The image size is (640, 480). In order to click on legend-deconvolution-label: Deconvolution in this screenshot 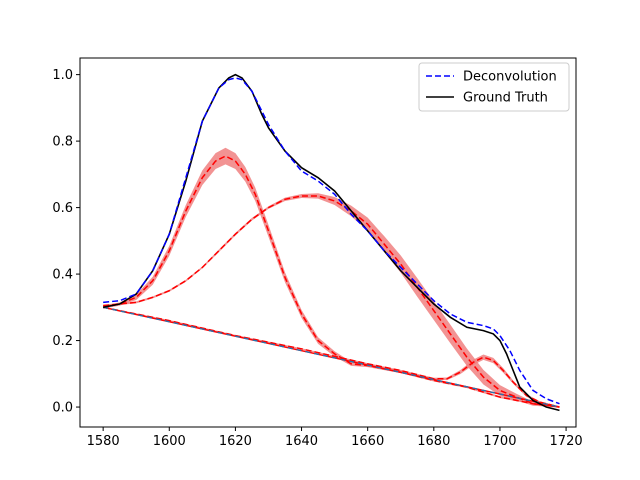, I will do `click(510, 77)`.